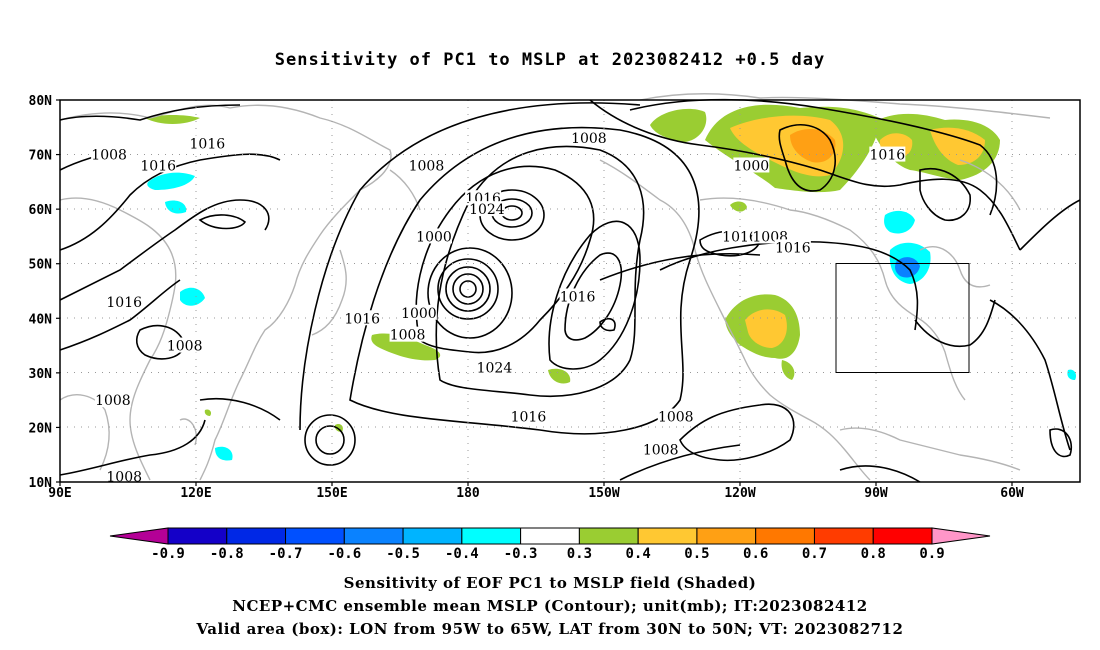 The width and height of the screenshot is (1100, 650). What do you see at coordinates (41, 156) in the screenshot?
I see `latitude-label: 70N` at bounding box center [41, 156].